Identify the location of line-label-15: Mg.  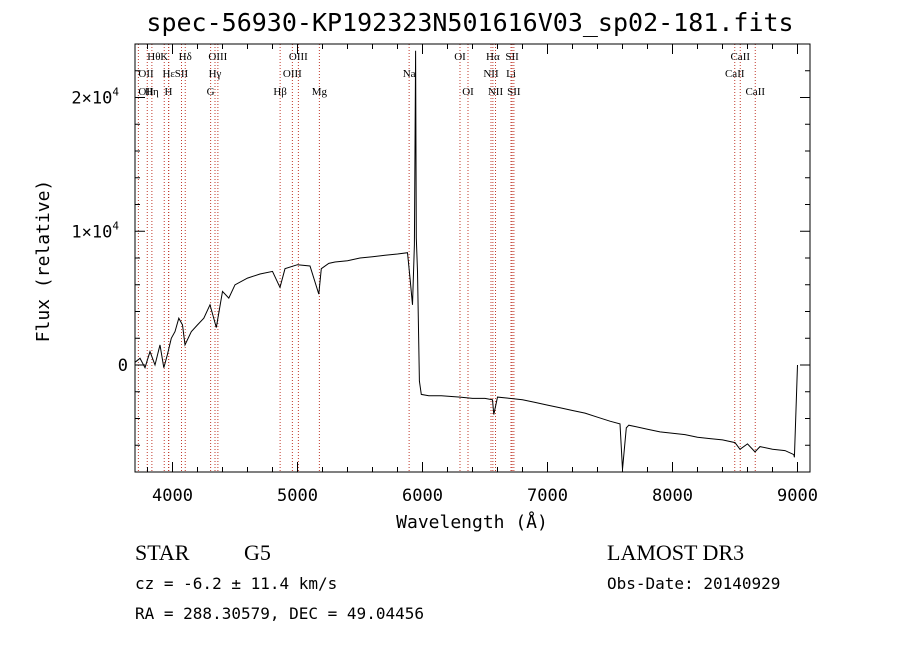
(320, 92).